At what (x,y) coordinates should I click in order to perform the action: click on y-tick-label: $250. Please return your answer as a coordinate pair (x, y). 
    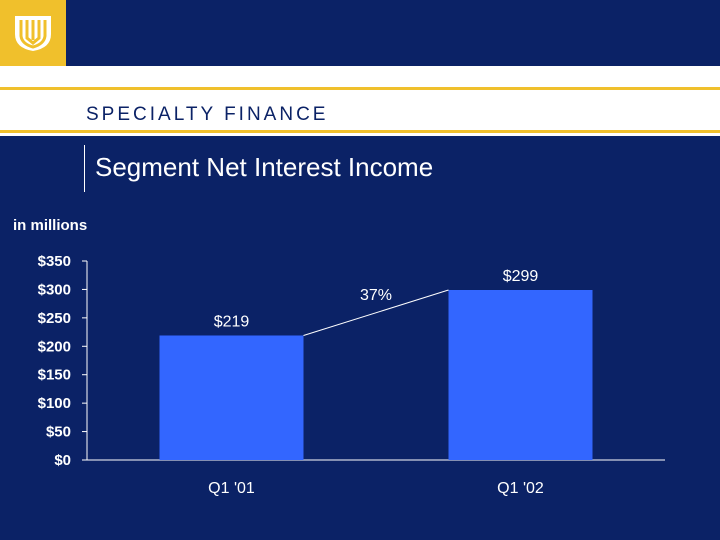
    Looking at the image, I should click on (54, 318).